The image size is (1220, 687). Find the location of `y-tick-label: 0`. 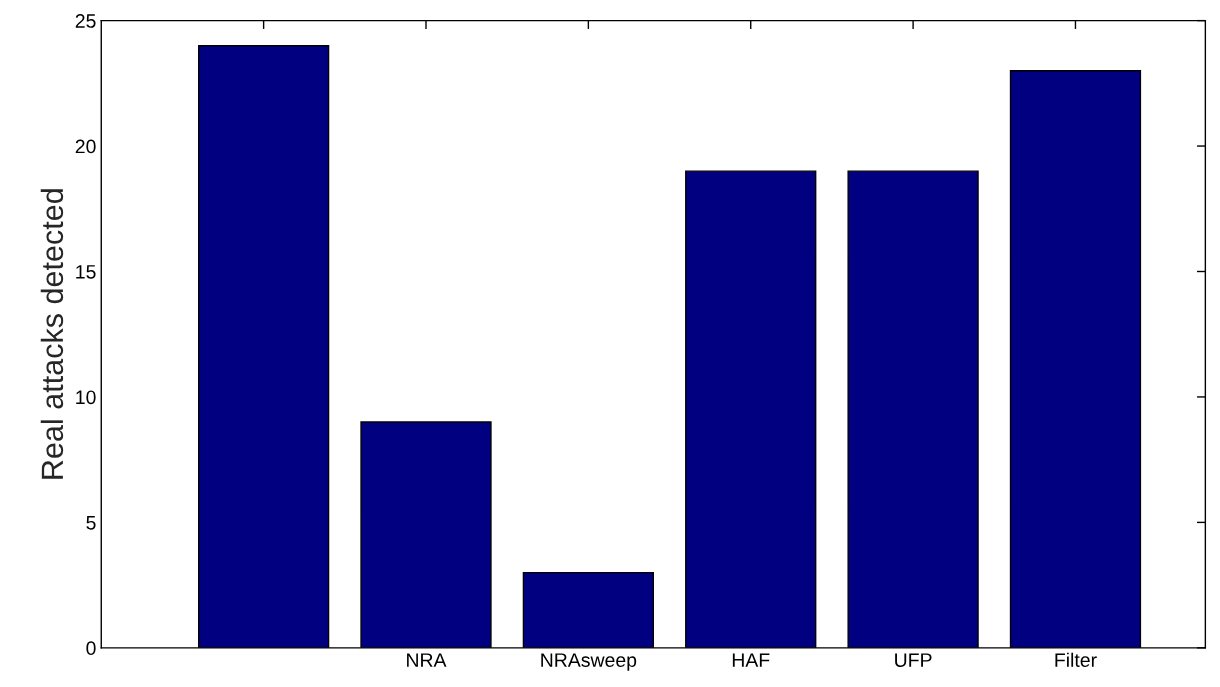

y-tick-label: 0 is located at coordinates (91, 648).